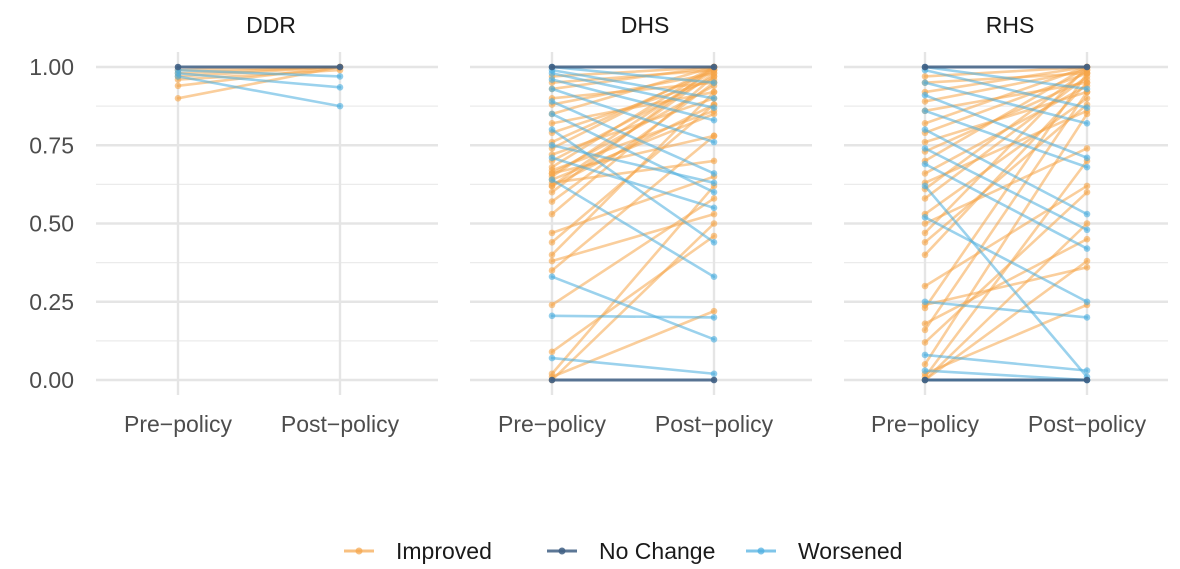 This screenshot has height=569, width=1180. I want to click on facet-title: DHS, so click(645, 25).